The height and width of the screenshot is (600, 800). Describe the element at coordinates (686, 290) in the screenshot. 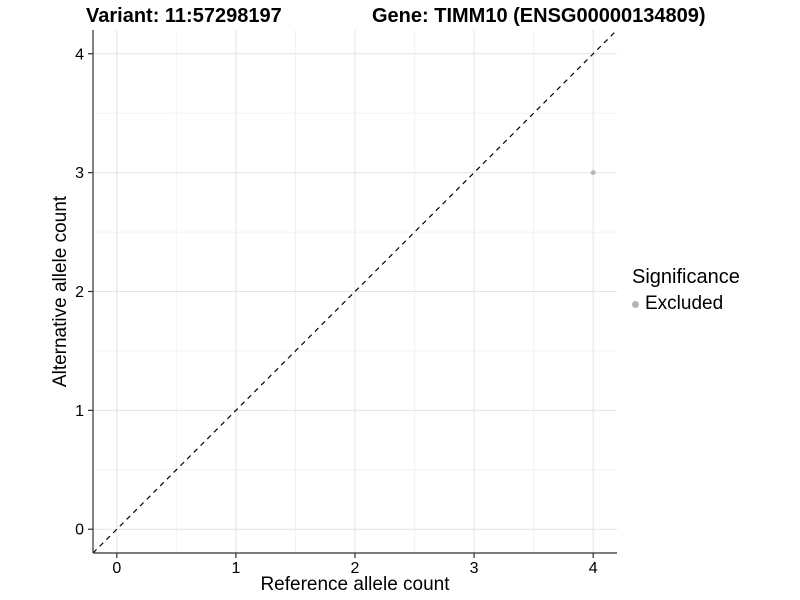

I see `legend: Significance Excluded` at that location.